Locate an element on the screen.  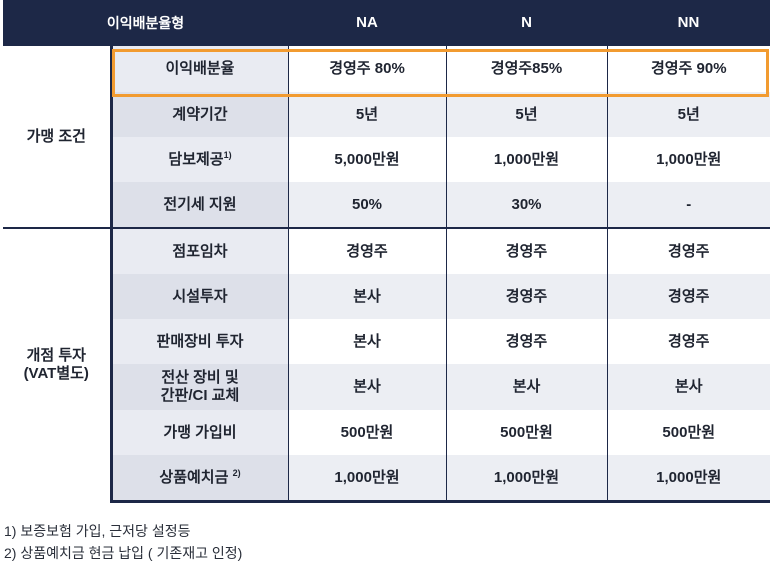
row-label: 담보제공1) is located at coordinates (199, 159).